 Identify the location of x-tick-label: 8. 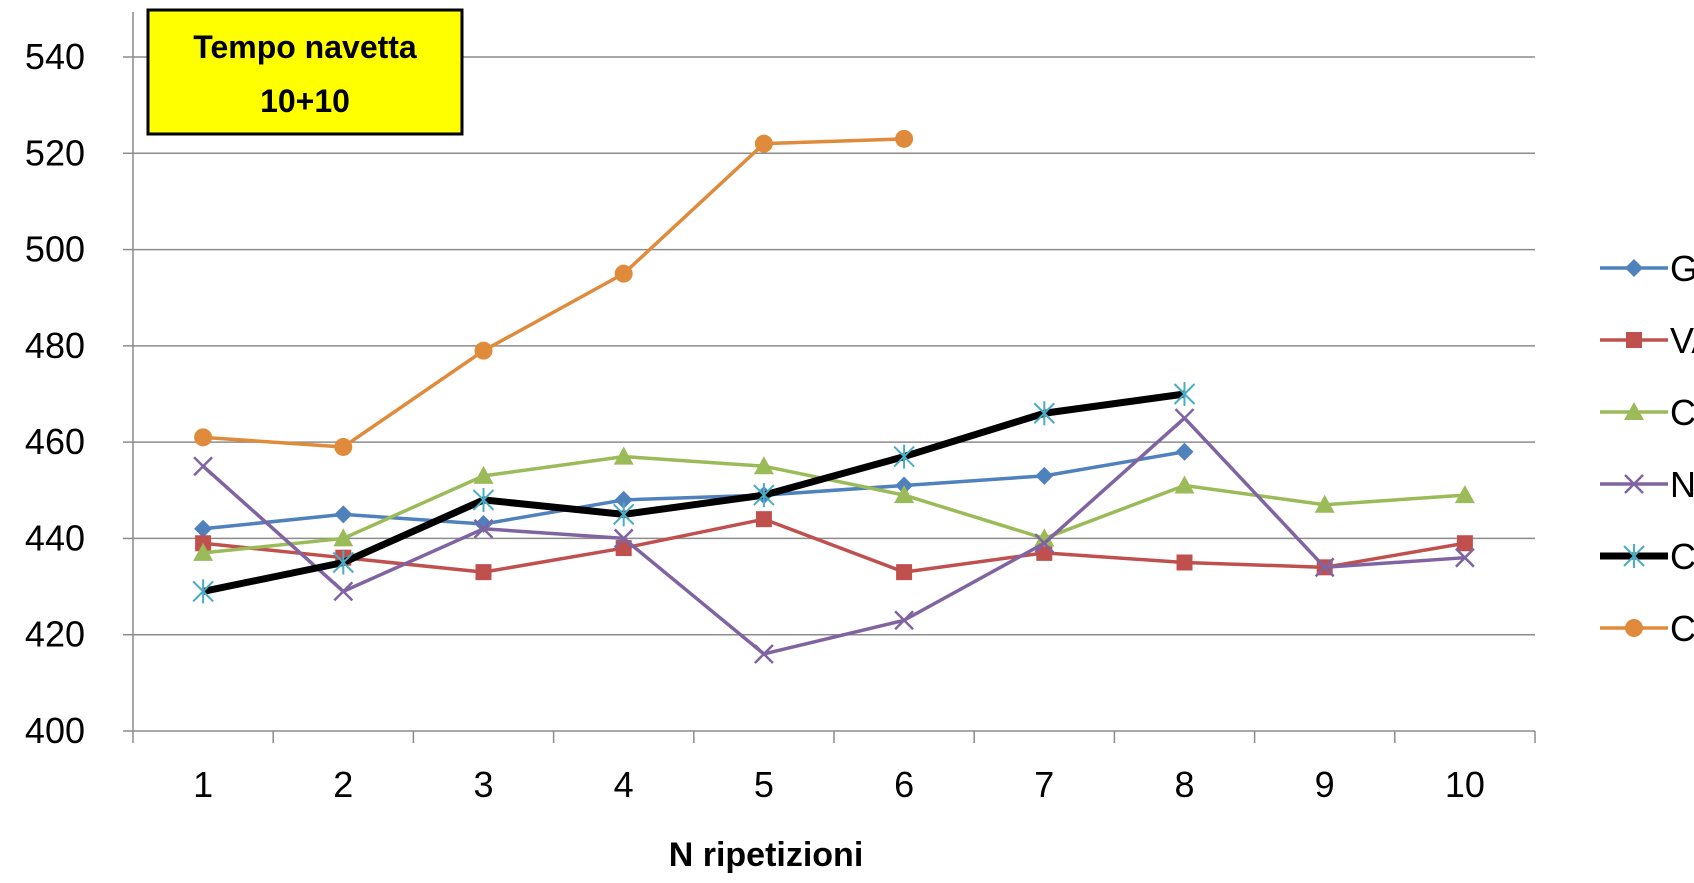
(1184, 784).